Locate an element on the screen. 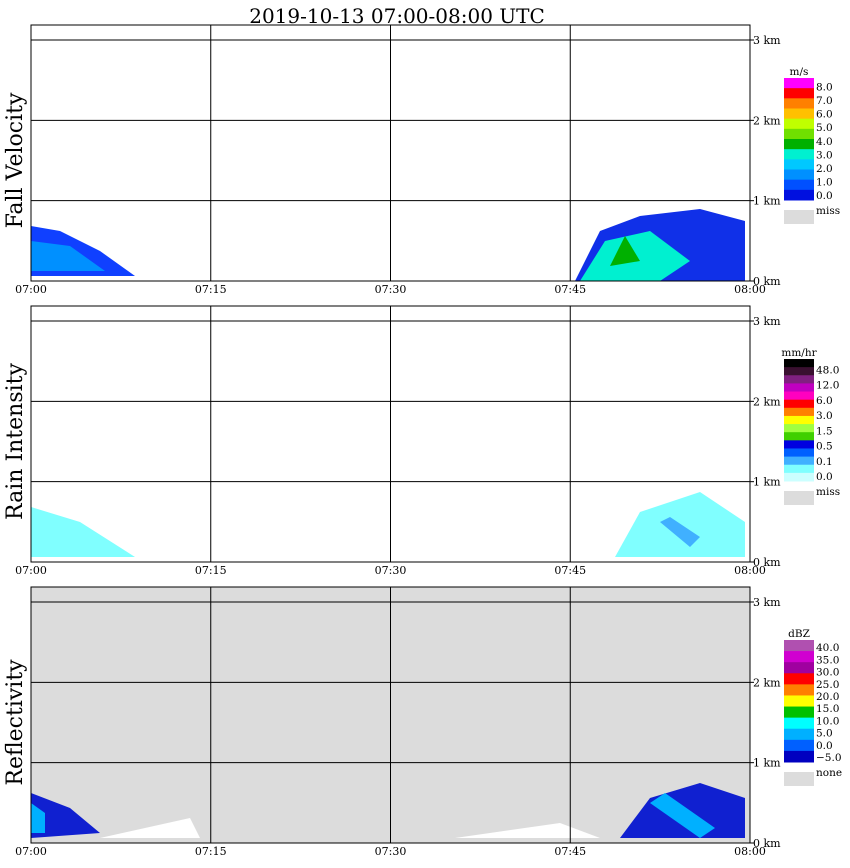 The image size is (850, 868). colorbar-unit: mm/hr is located at coordinates (799, 353).